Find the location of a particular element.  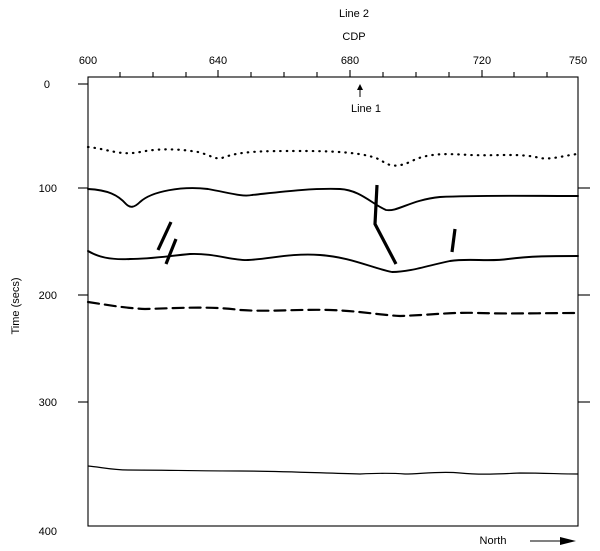

x-tick-label: 680 is located at coordinates (350, 61).